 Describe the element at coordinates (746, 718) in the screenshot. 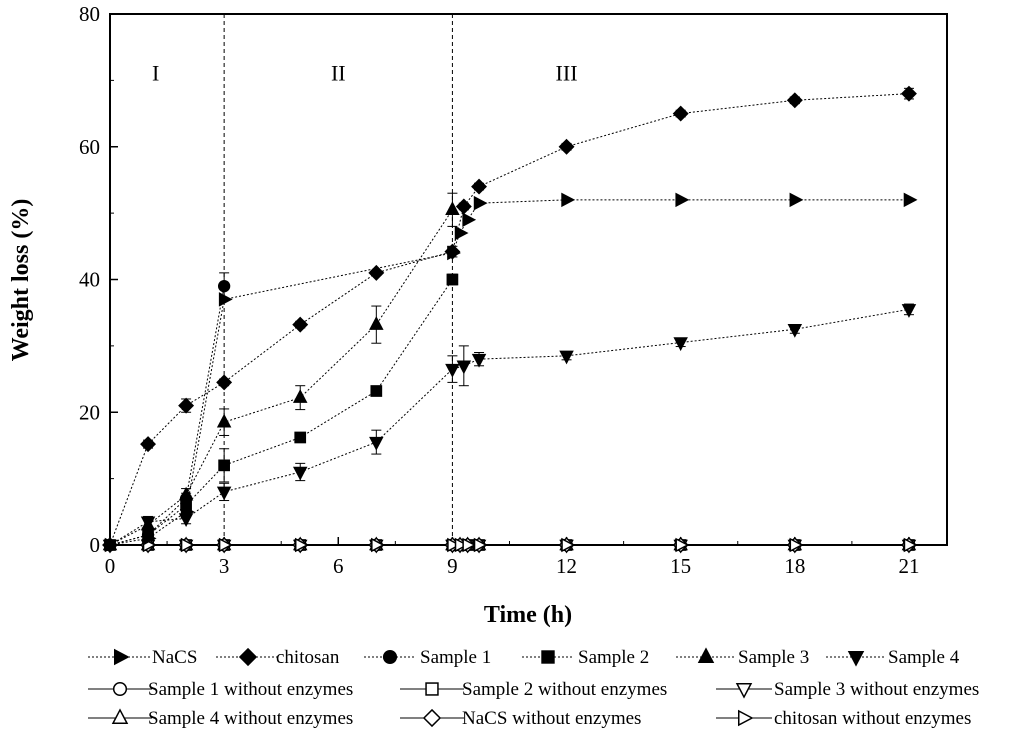

I see `legend-marker-chitosan-without-enzymes` at that location.